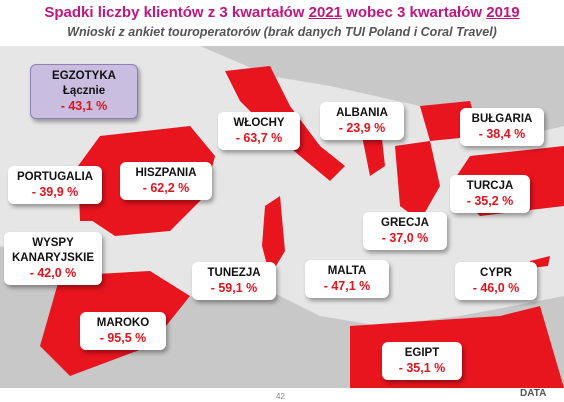  Describe the element at coordinates (496, 288) in the screenshot. I see `country-value: - 46,0 %` at that location.